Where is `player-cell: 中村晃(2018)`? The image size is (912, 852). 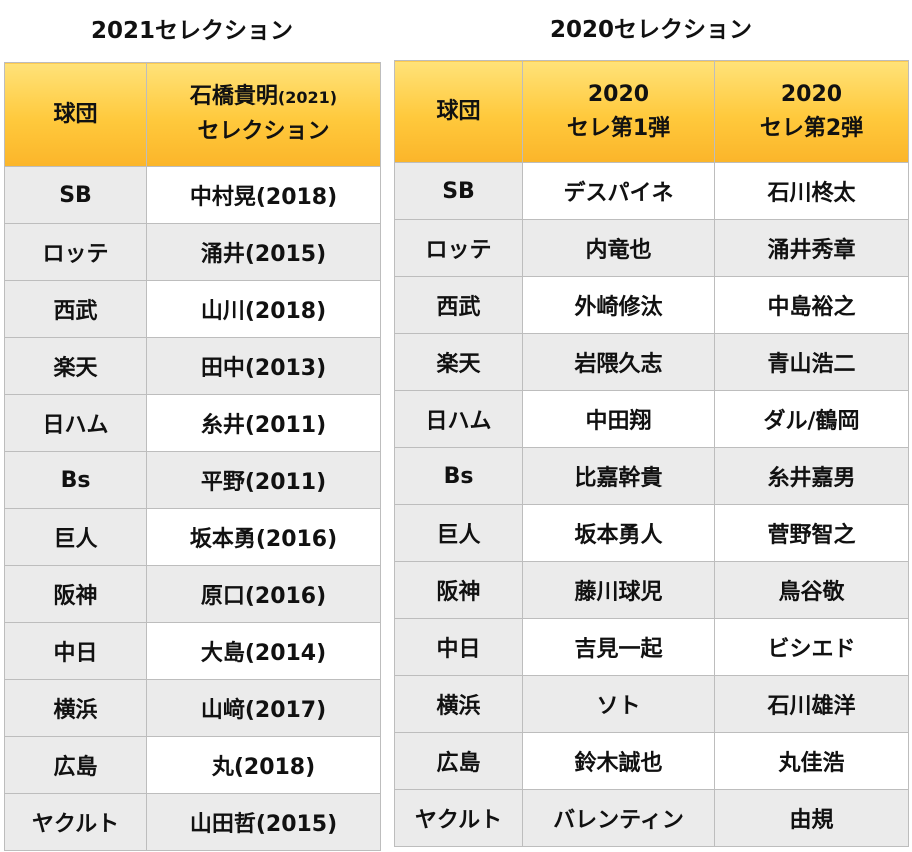
player-cell: 中村晃(2018) is located at coordinates (263, 195).